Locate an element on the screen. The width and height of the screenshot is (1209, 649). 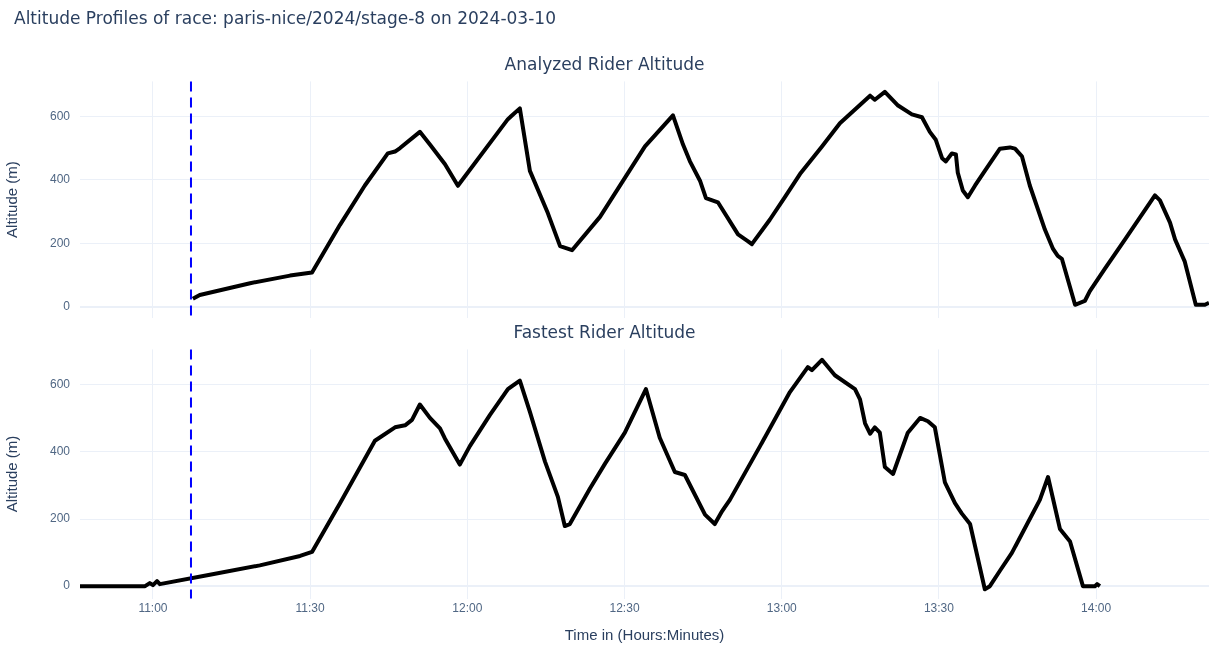
x-tick-label: 11:30 is located at coordinates (310, 608).